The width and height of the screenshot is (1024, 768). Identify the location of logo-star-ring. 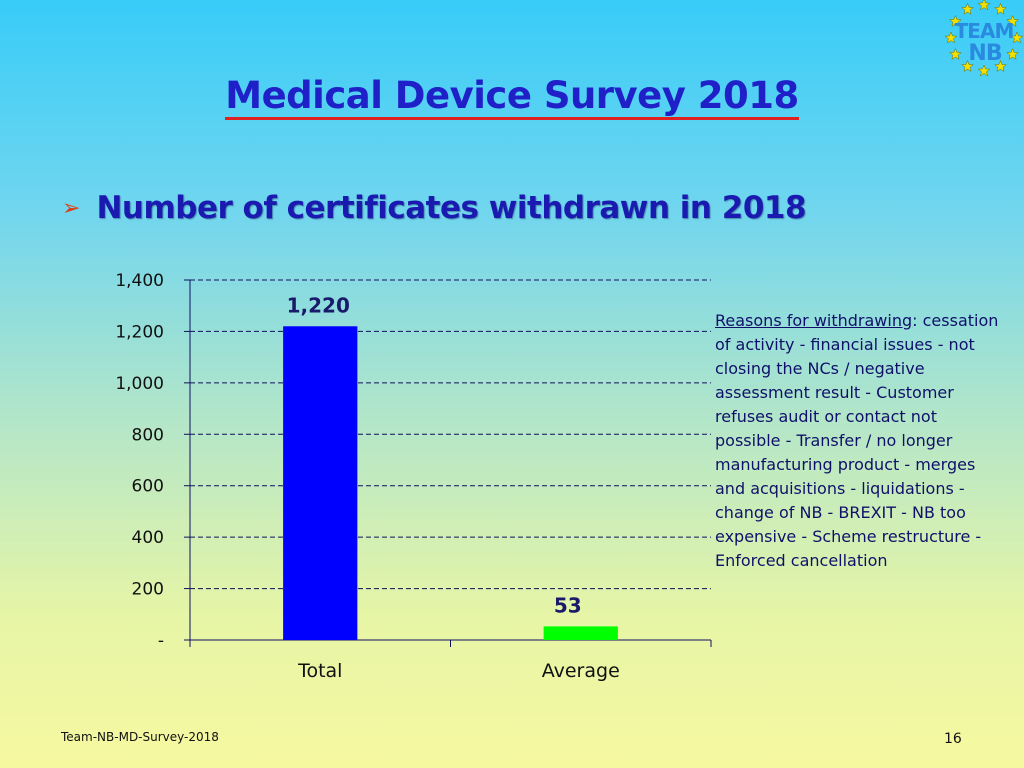
(984, 38).